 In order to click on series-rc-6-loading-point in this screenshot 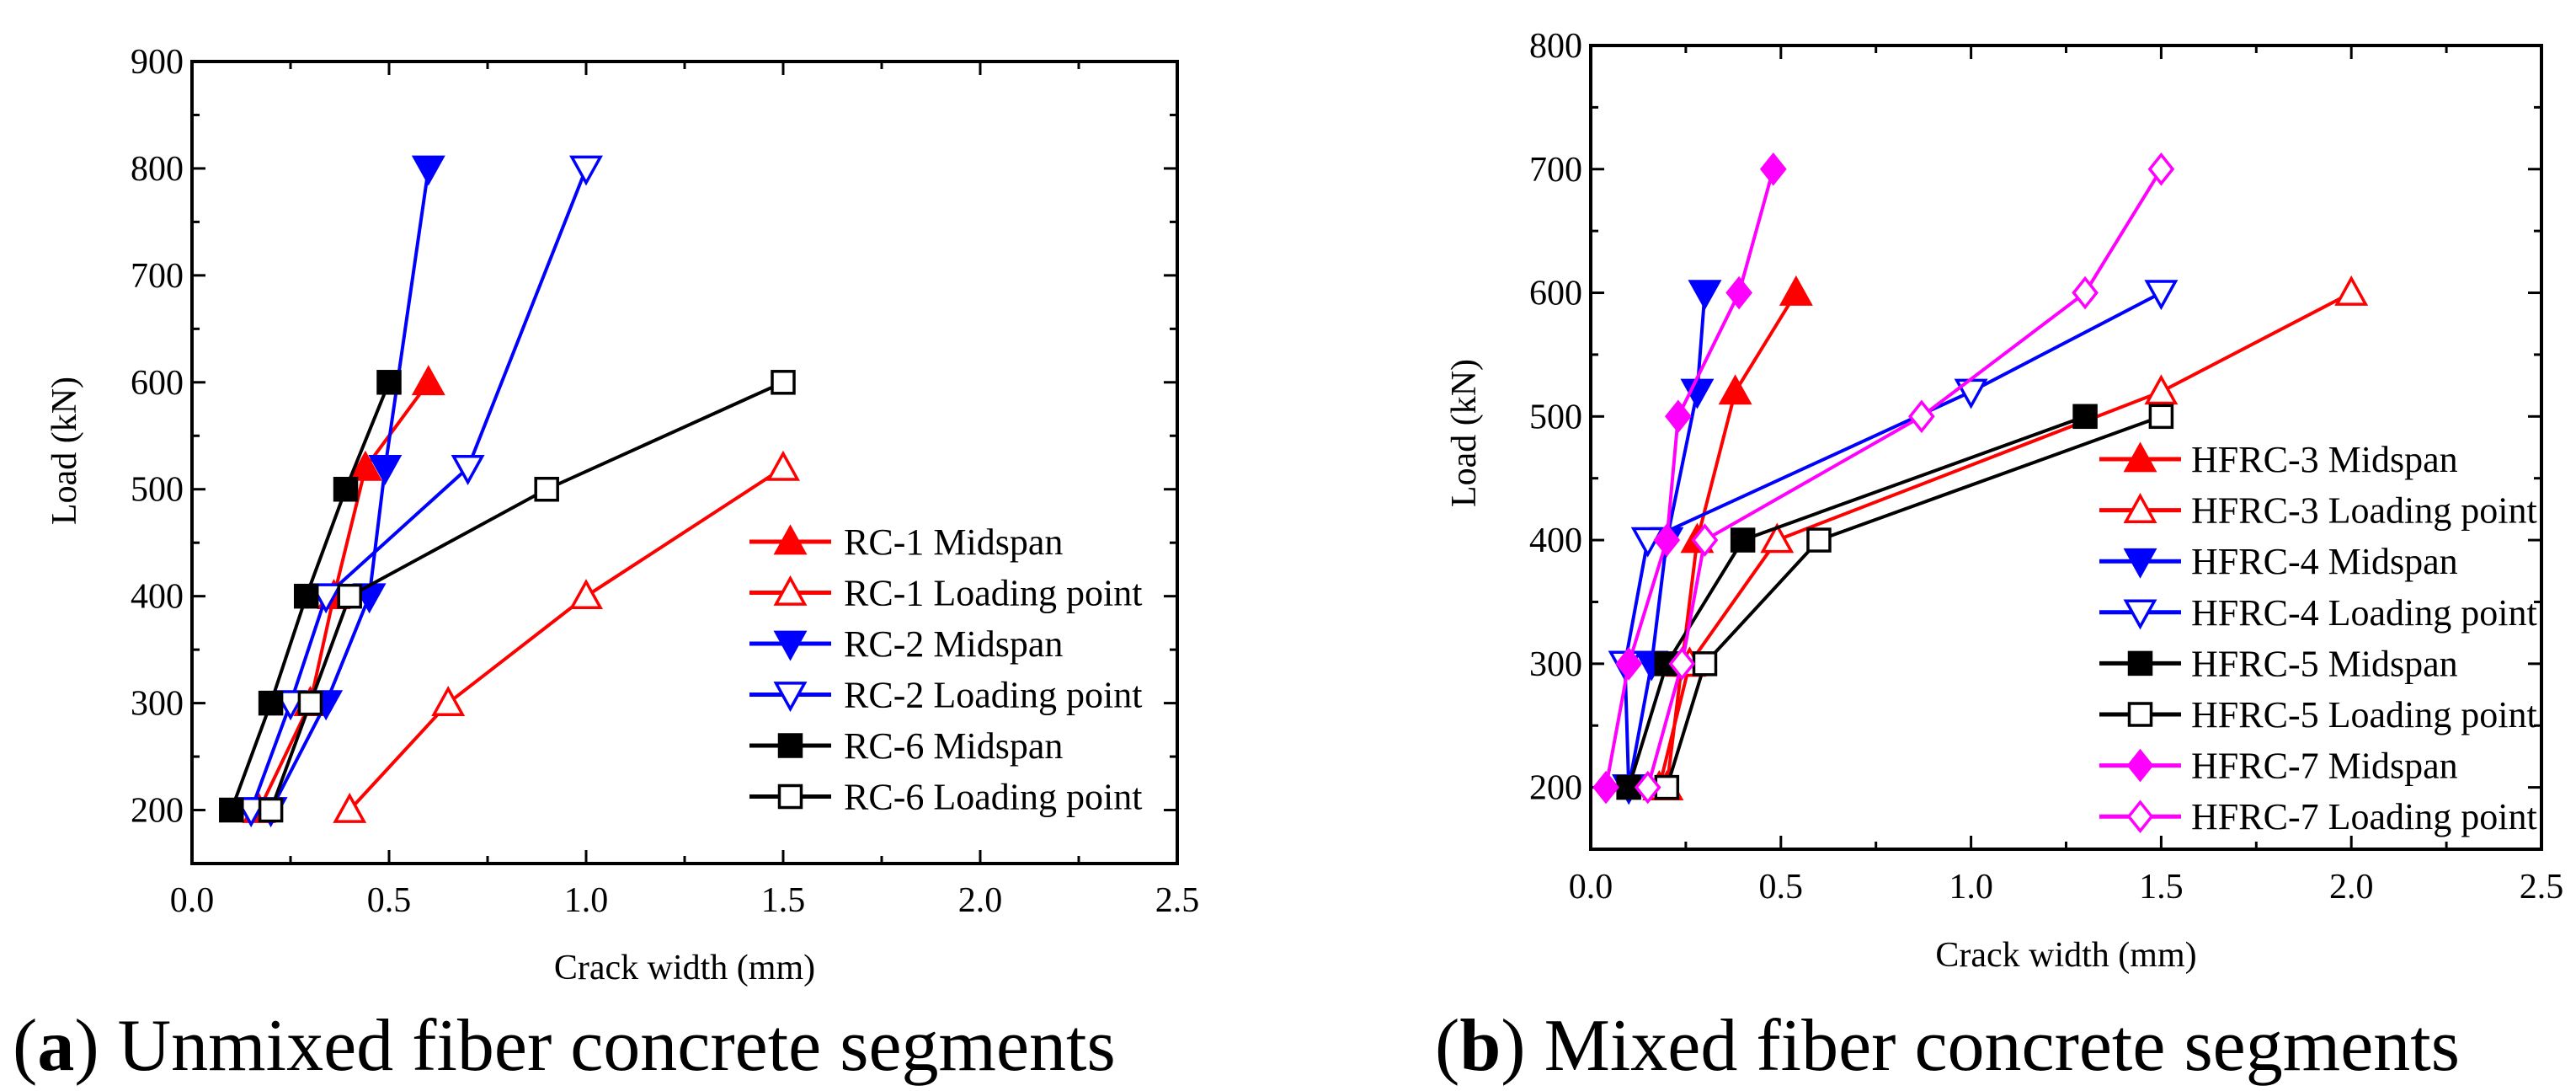, I will do `click(527, 596)`.